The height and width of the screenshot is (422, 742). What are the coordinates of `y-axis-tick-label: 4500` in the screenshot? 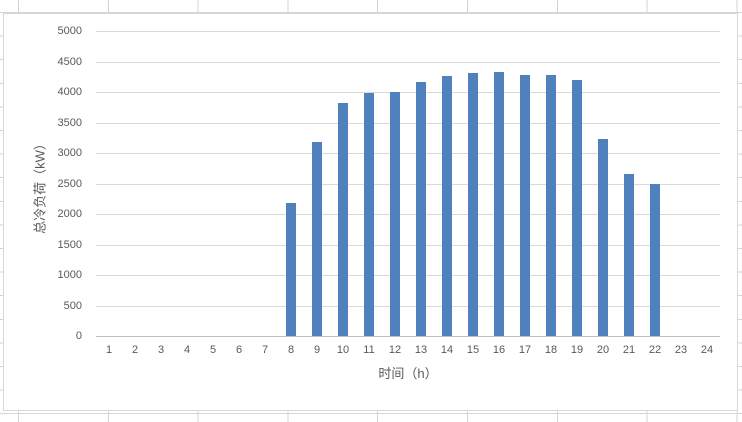 It's located at (69, 61).